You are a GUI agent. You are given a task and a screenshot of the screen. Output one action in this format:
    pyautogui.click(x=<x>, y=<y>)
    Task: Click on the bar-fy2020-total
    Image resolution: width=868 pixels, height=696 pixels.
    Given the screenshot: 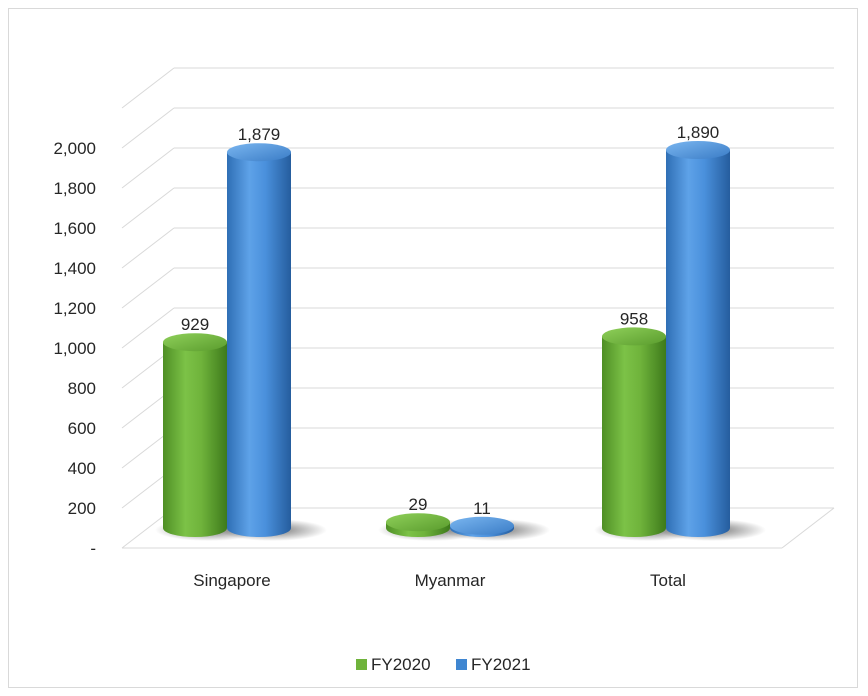 What is the action you would take?
    pyautogui.click(x=634, y=436)
    